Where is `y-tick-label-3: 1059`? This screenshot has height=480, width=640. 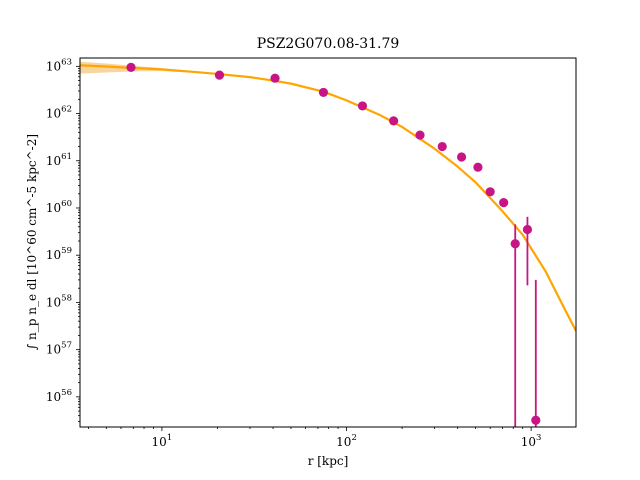
y-tick-label-3: 1059 is located at coordinates (59, 254).